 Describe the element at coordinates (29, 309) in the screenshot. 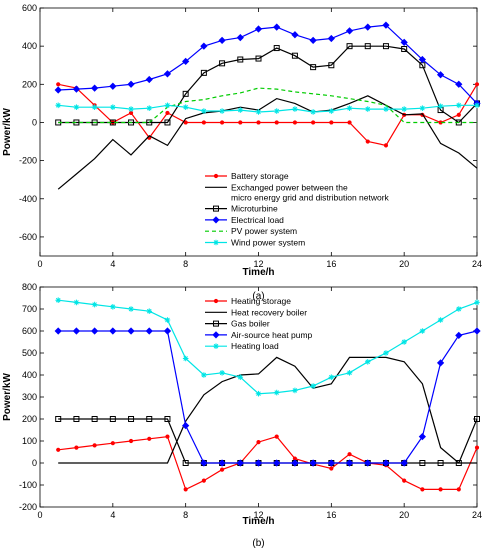

I see `y-tick-label: 700` at that location.